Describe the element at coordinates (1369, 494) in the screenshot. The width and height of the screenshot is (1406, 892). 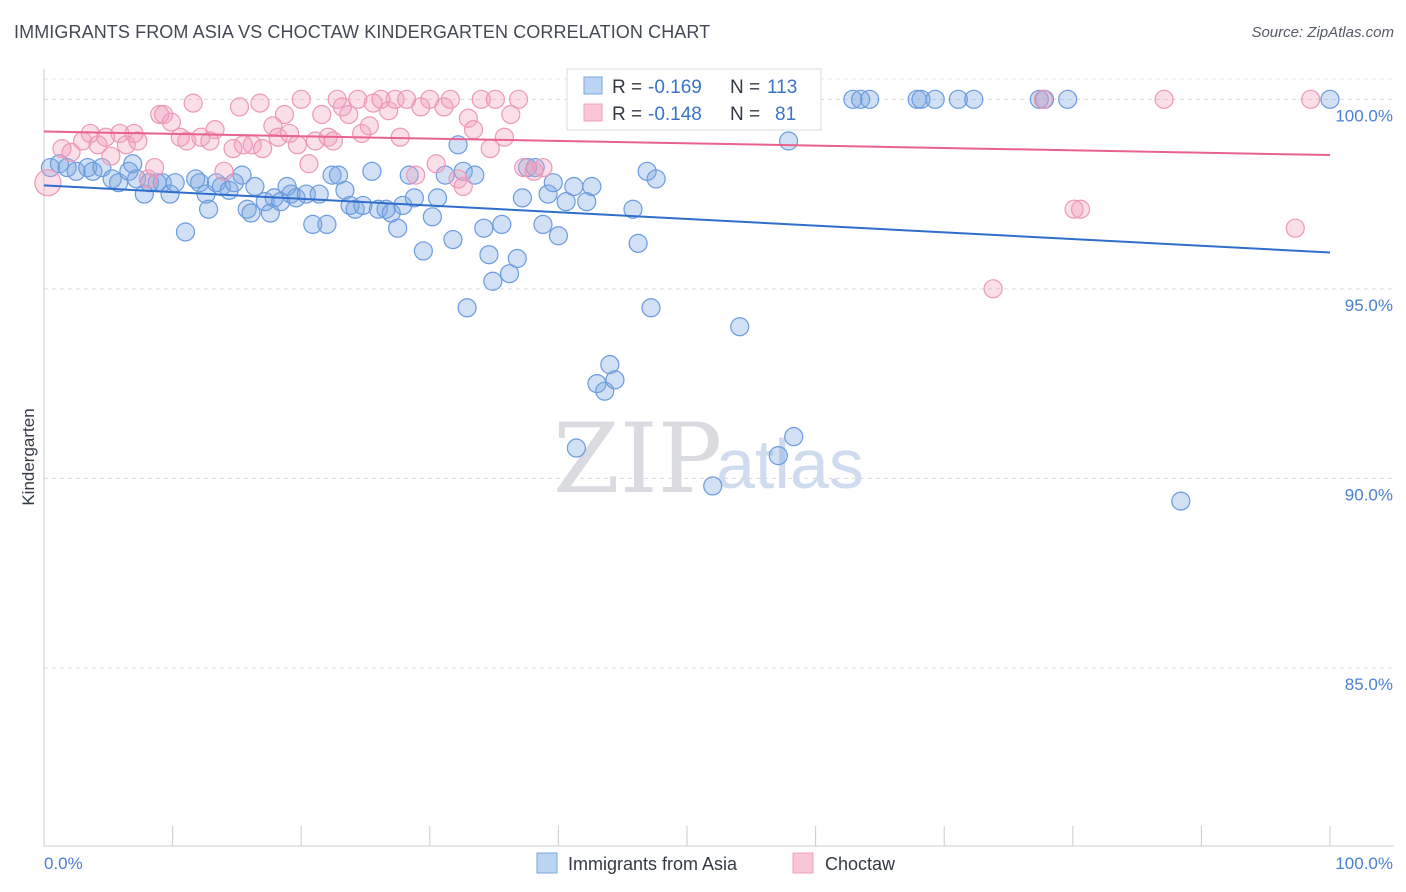
I see `y-tick-label: 90.0%` at that location.